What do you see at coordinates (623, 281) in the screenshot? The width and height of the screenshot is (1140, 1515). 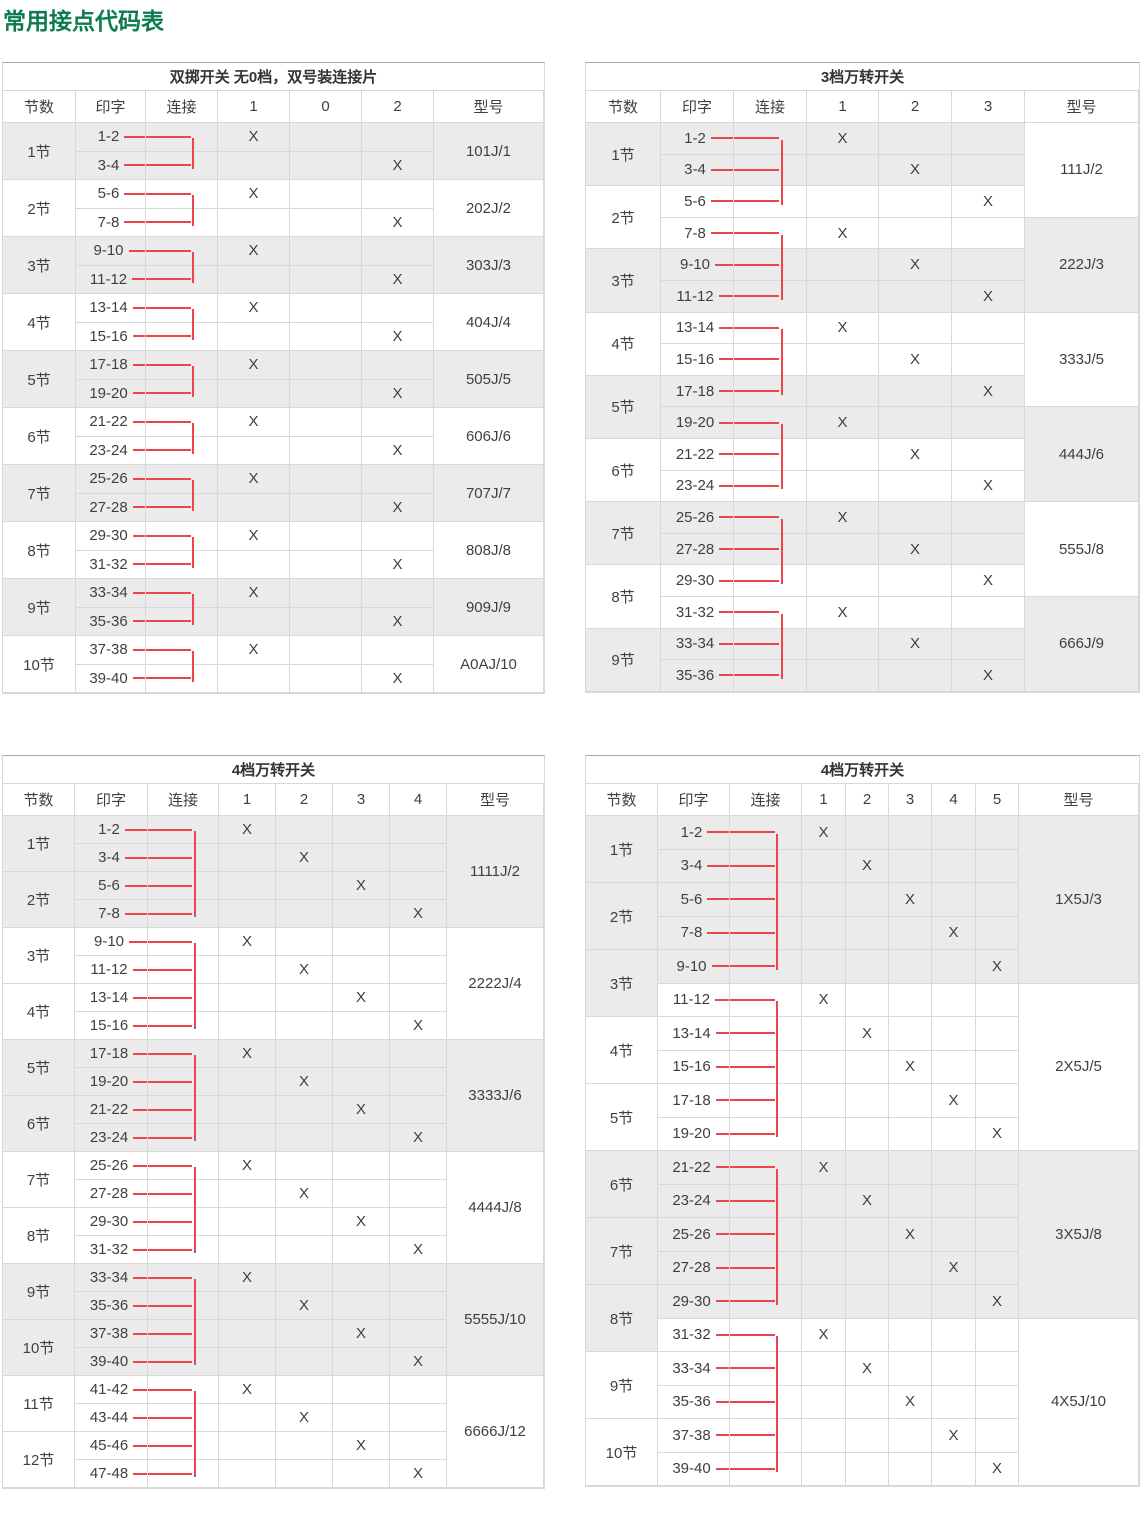 I see `section-count-cell: 3节` at bounding box center [623, 281].